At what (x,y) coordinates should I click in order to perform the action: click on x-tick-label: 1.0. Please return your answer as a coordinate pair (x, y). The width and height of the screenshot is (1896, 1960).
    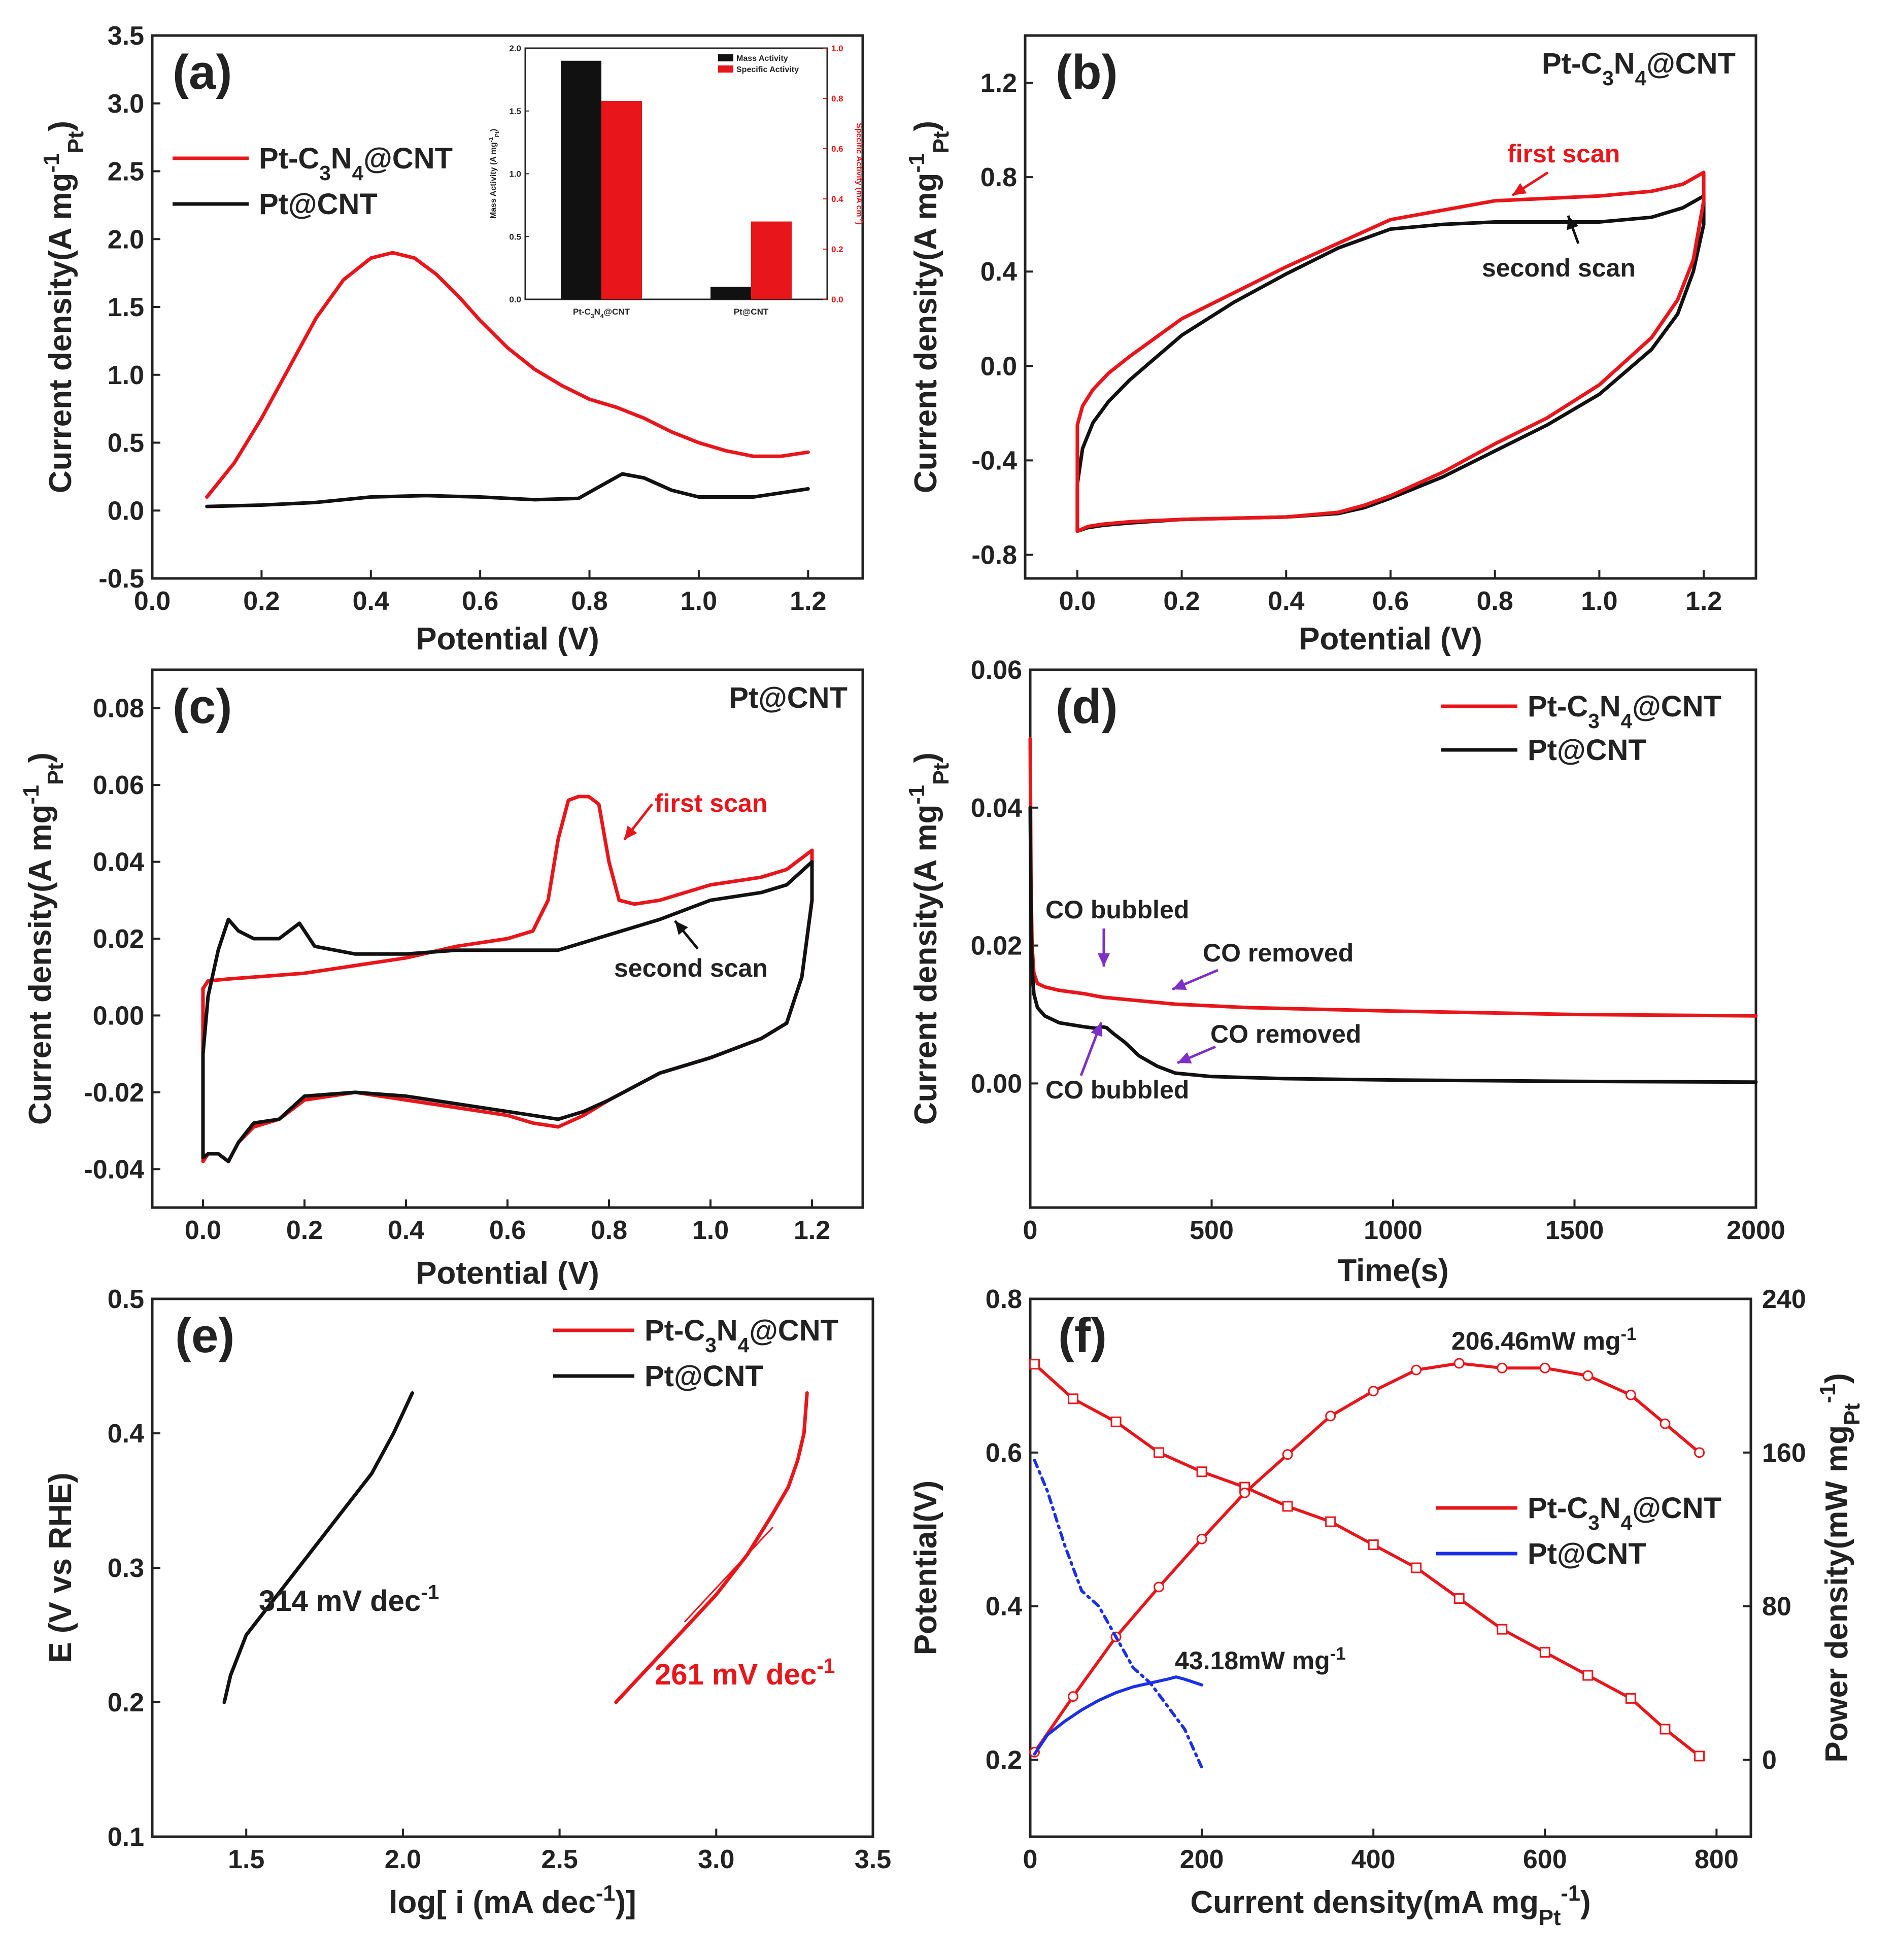
    Looking at the image, I should click on (699, 601).